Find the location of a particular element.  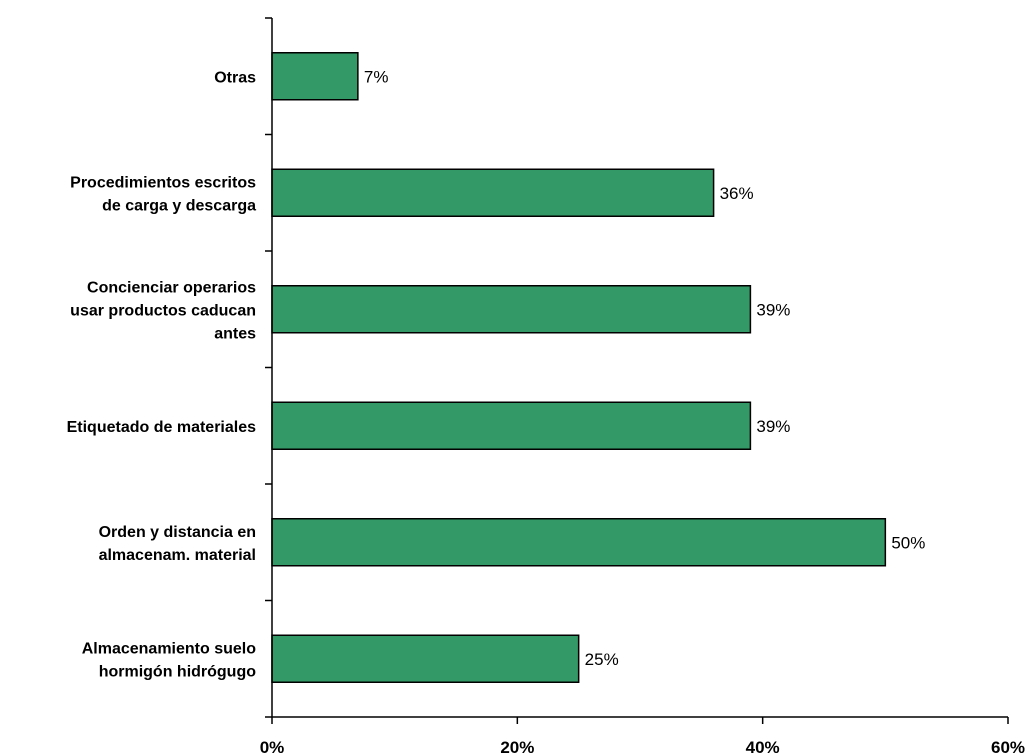

x-tick-label: 60% is located at coordinates (1008, 746).